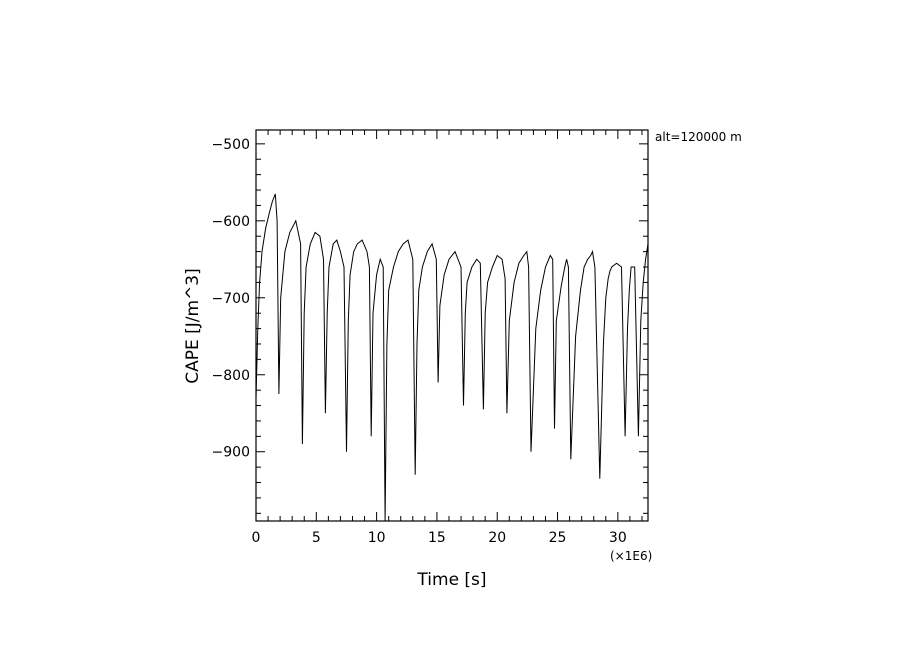 This screenshot has height=654, width=904. Describe the element at coordinates (231, 376) in the screenshot. I see `y-tick-label: −800` at that location.